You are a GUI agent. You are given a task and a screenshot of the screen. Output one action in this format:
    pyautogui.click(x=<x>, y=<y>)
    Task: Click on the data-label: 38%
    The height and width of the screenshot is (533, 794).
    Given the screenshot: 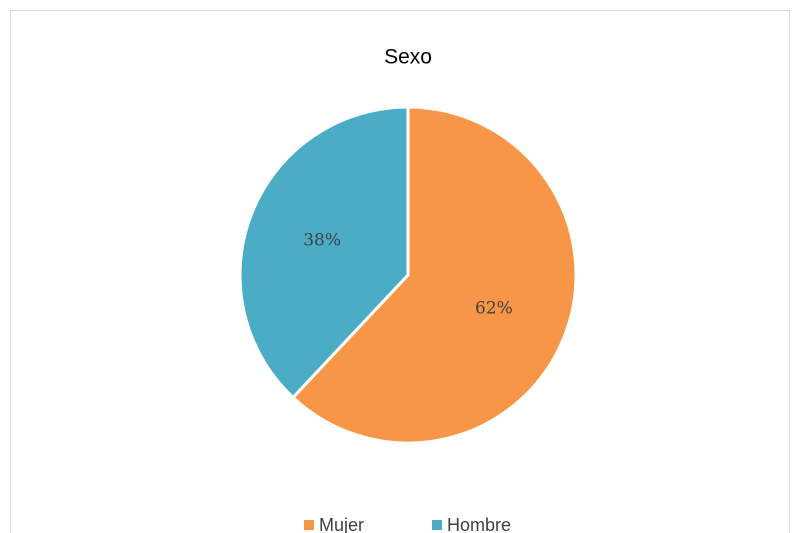 What is the action you would take?
    pyautogui.click(x=322, y=240)
    